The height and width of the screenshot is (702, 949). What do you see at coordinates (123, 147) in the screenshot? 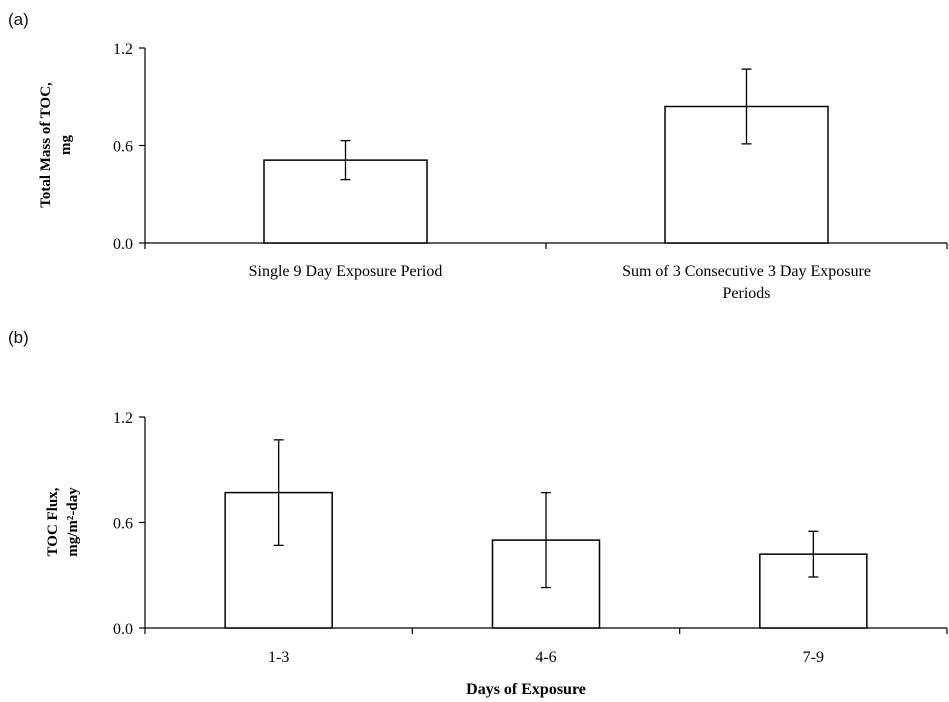
I see `chart1-y-tick-label: 0.6` at bounding box center [123, 147].